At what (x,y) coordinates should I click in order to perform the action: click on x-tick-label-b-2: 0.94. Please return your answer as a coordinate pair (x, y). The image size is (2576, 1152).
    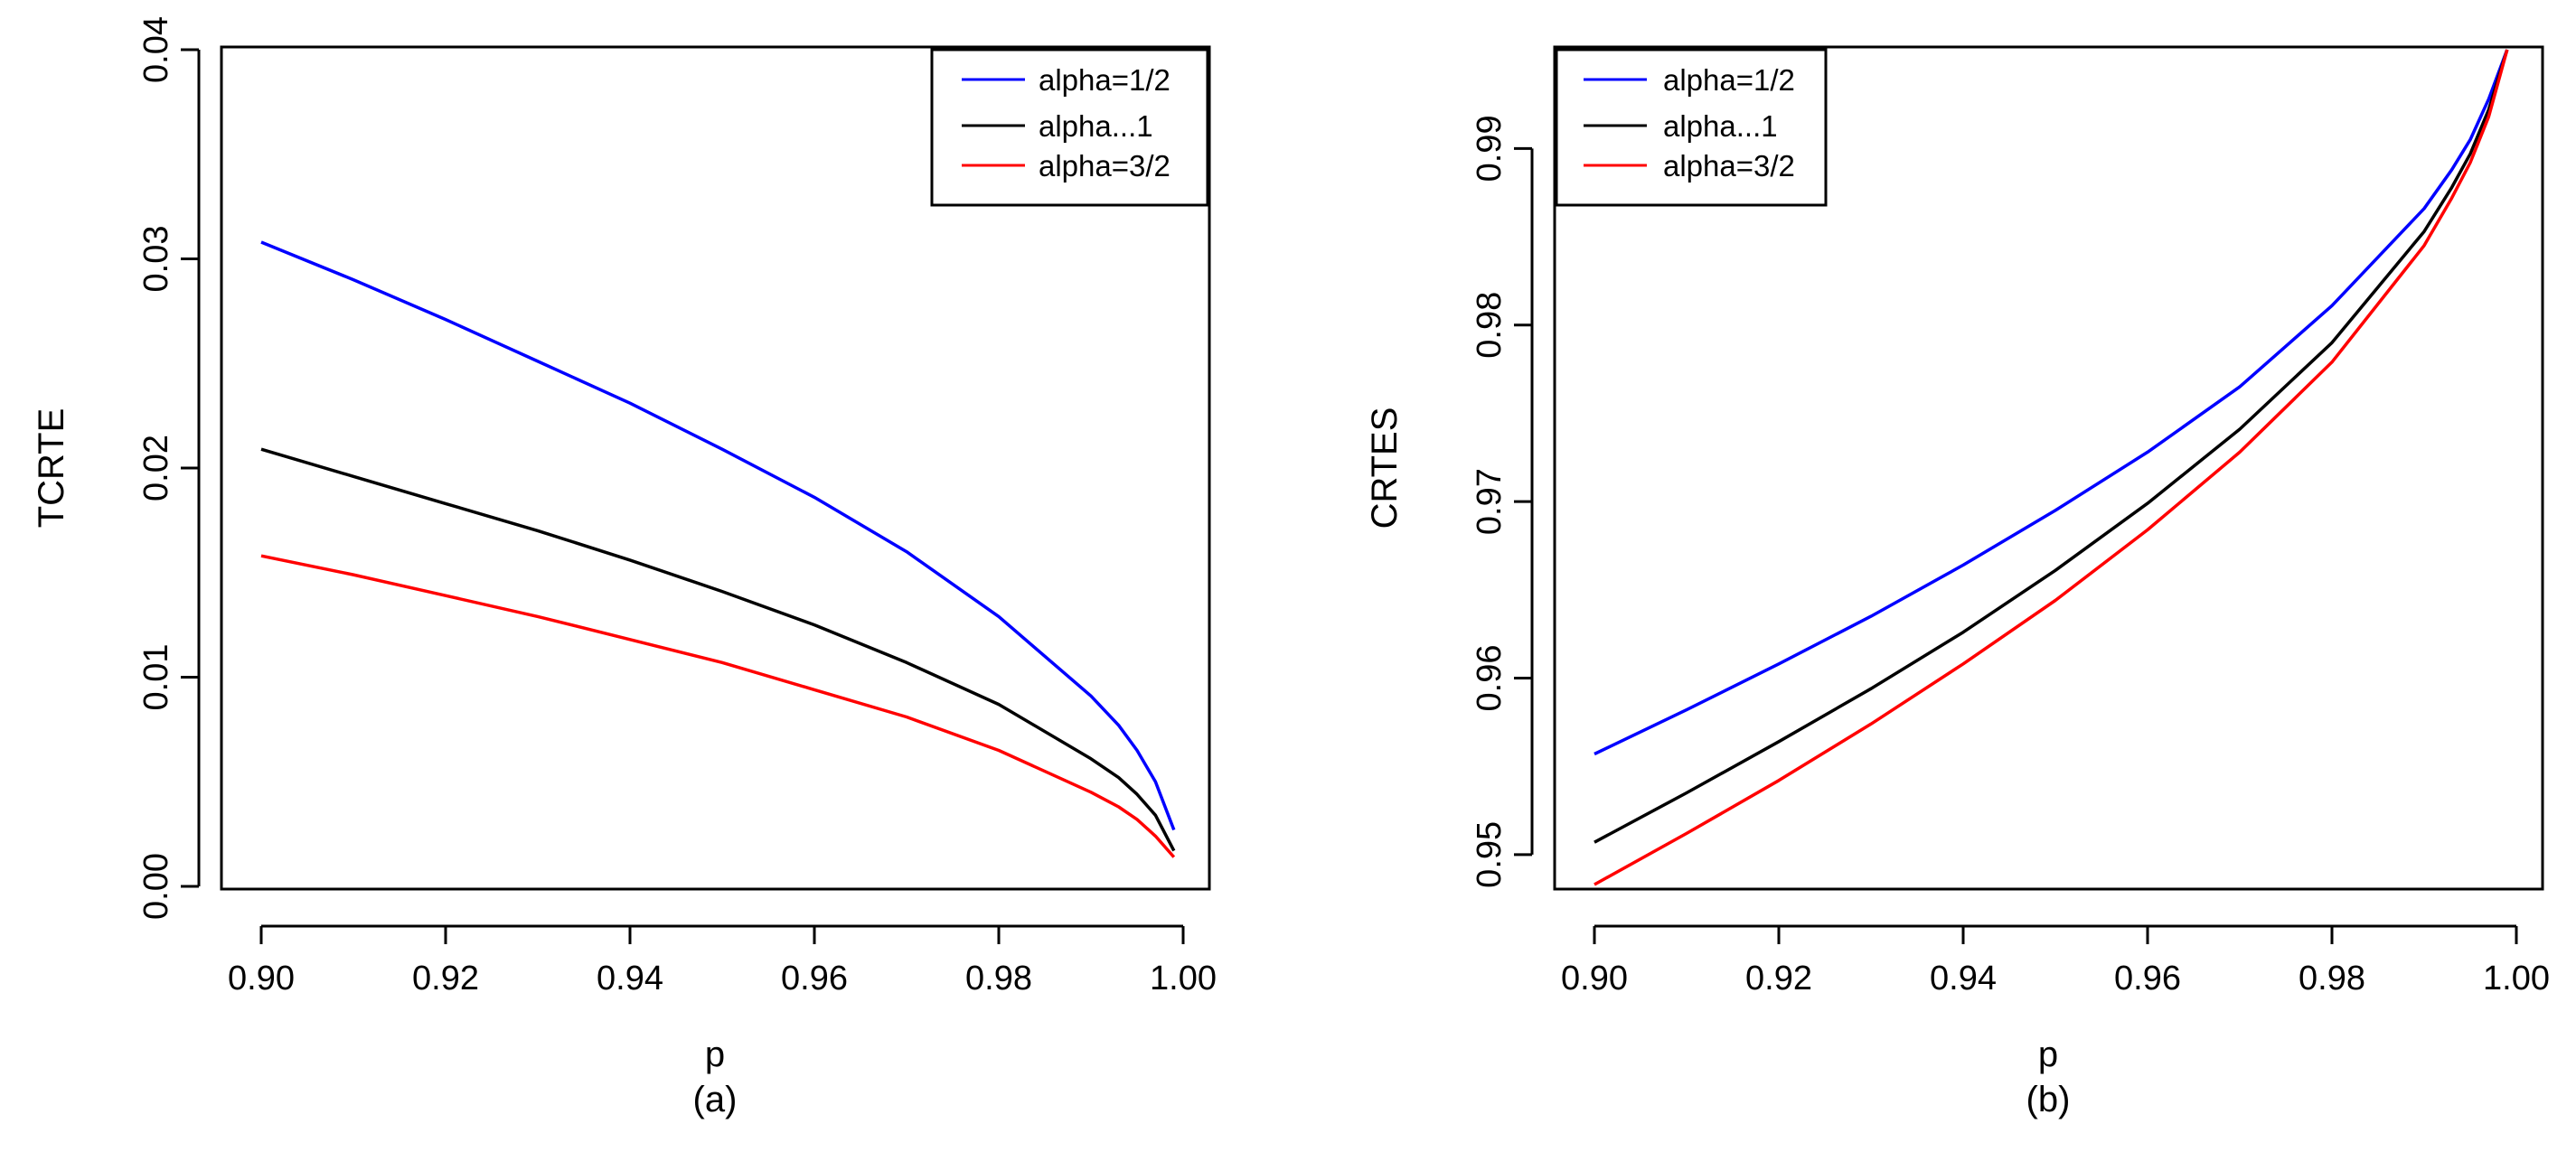
    Looking at the image, I should click on (1964, 978).